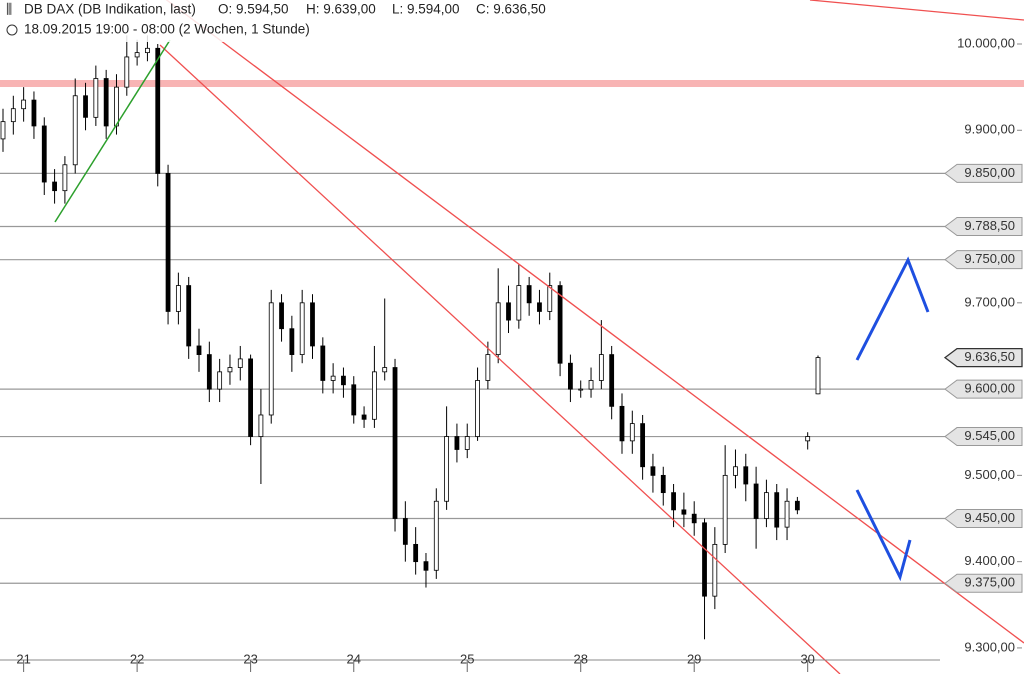 This screenshot has width=1024, height=674. I want to click on y-tick-label: 9.900,00, so click(989, 129).